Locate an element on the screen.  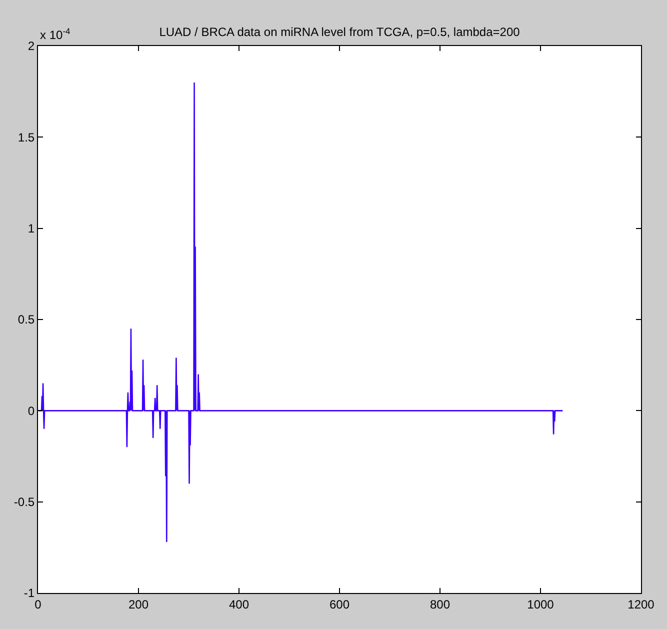
x-tick-label: 200 is located at coordinates (138, 604).